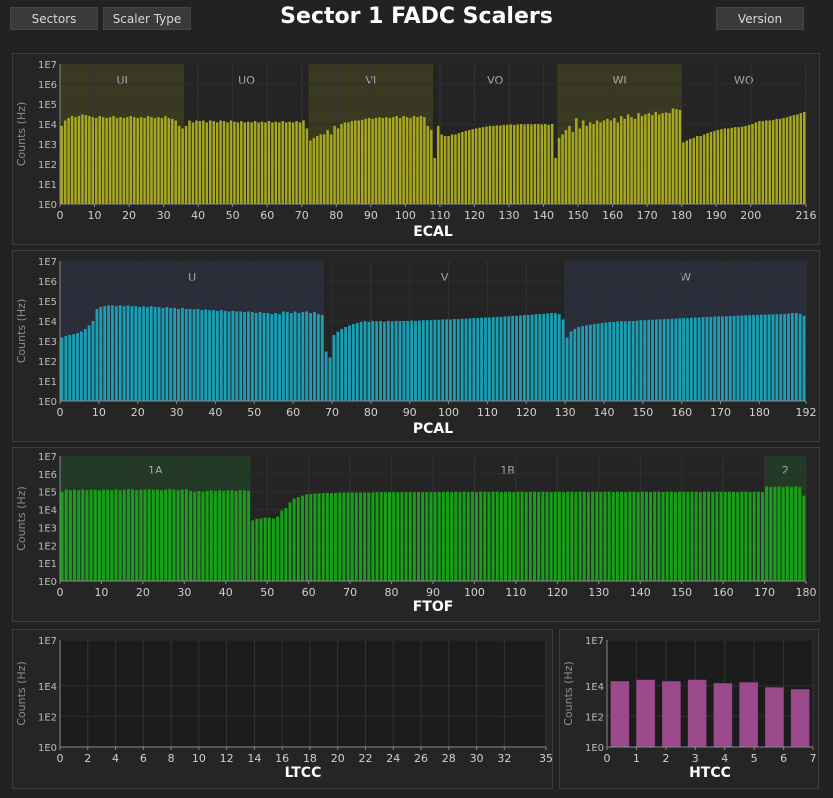 The height and width of the screenshot is (798, 833). I want to click on x-tick-label: 150, so click(578, 215).